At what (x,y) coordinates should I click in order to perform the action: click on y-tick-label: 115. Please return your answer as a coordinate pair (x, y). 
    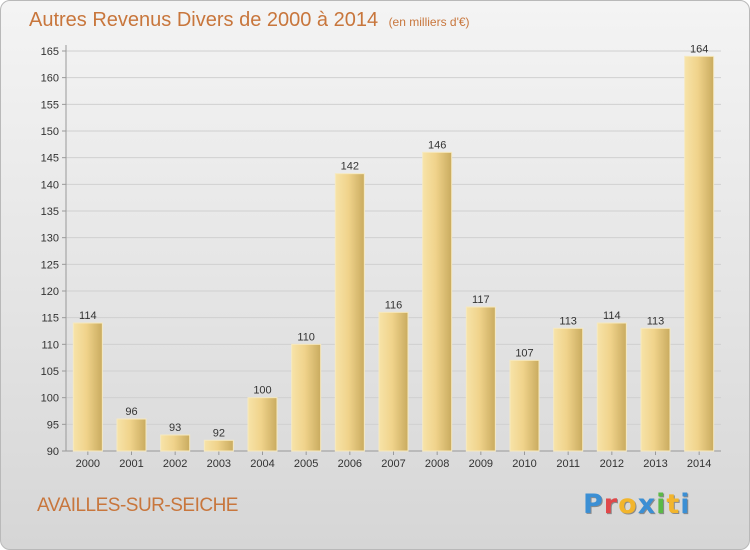
    Looking at the image, I should click on (50, 319).